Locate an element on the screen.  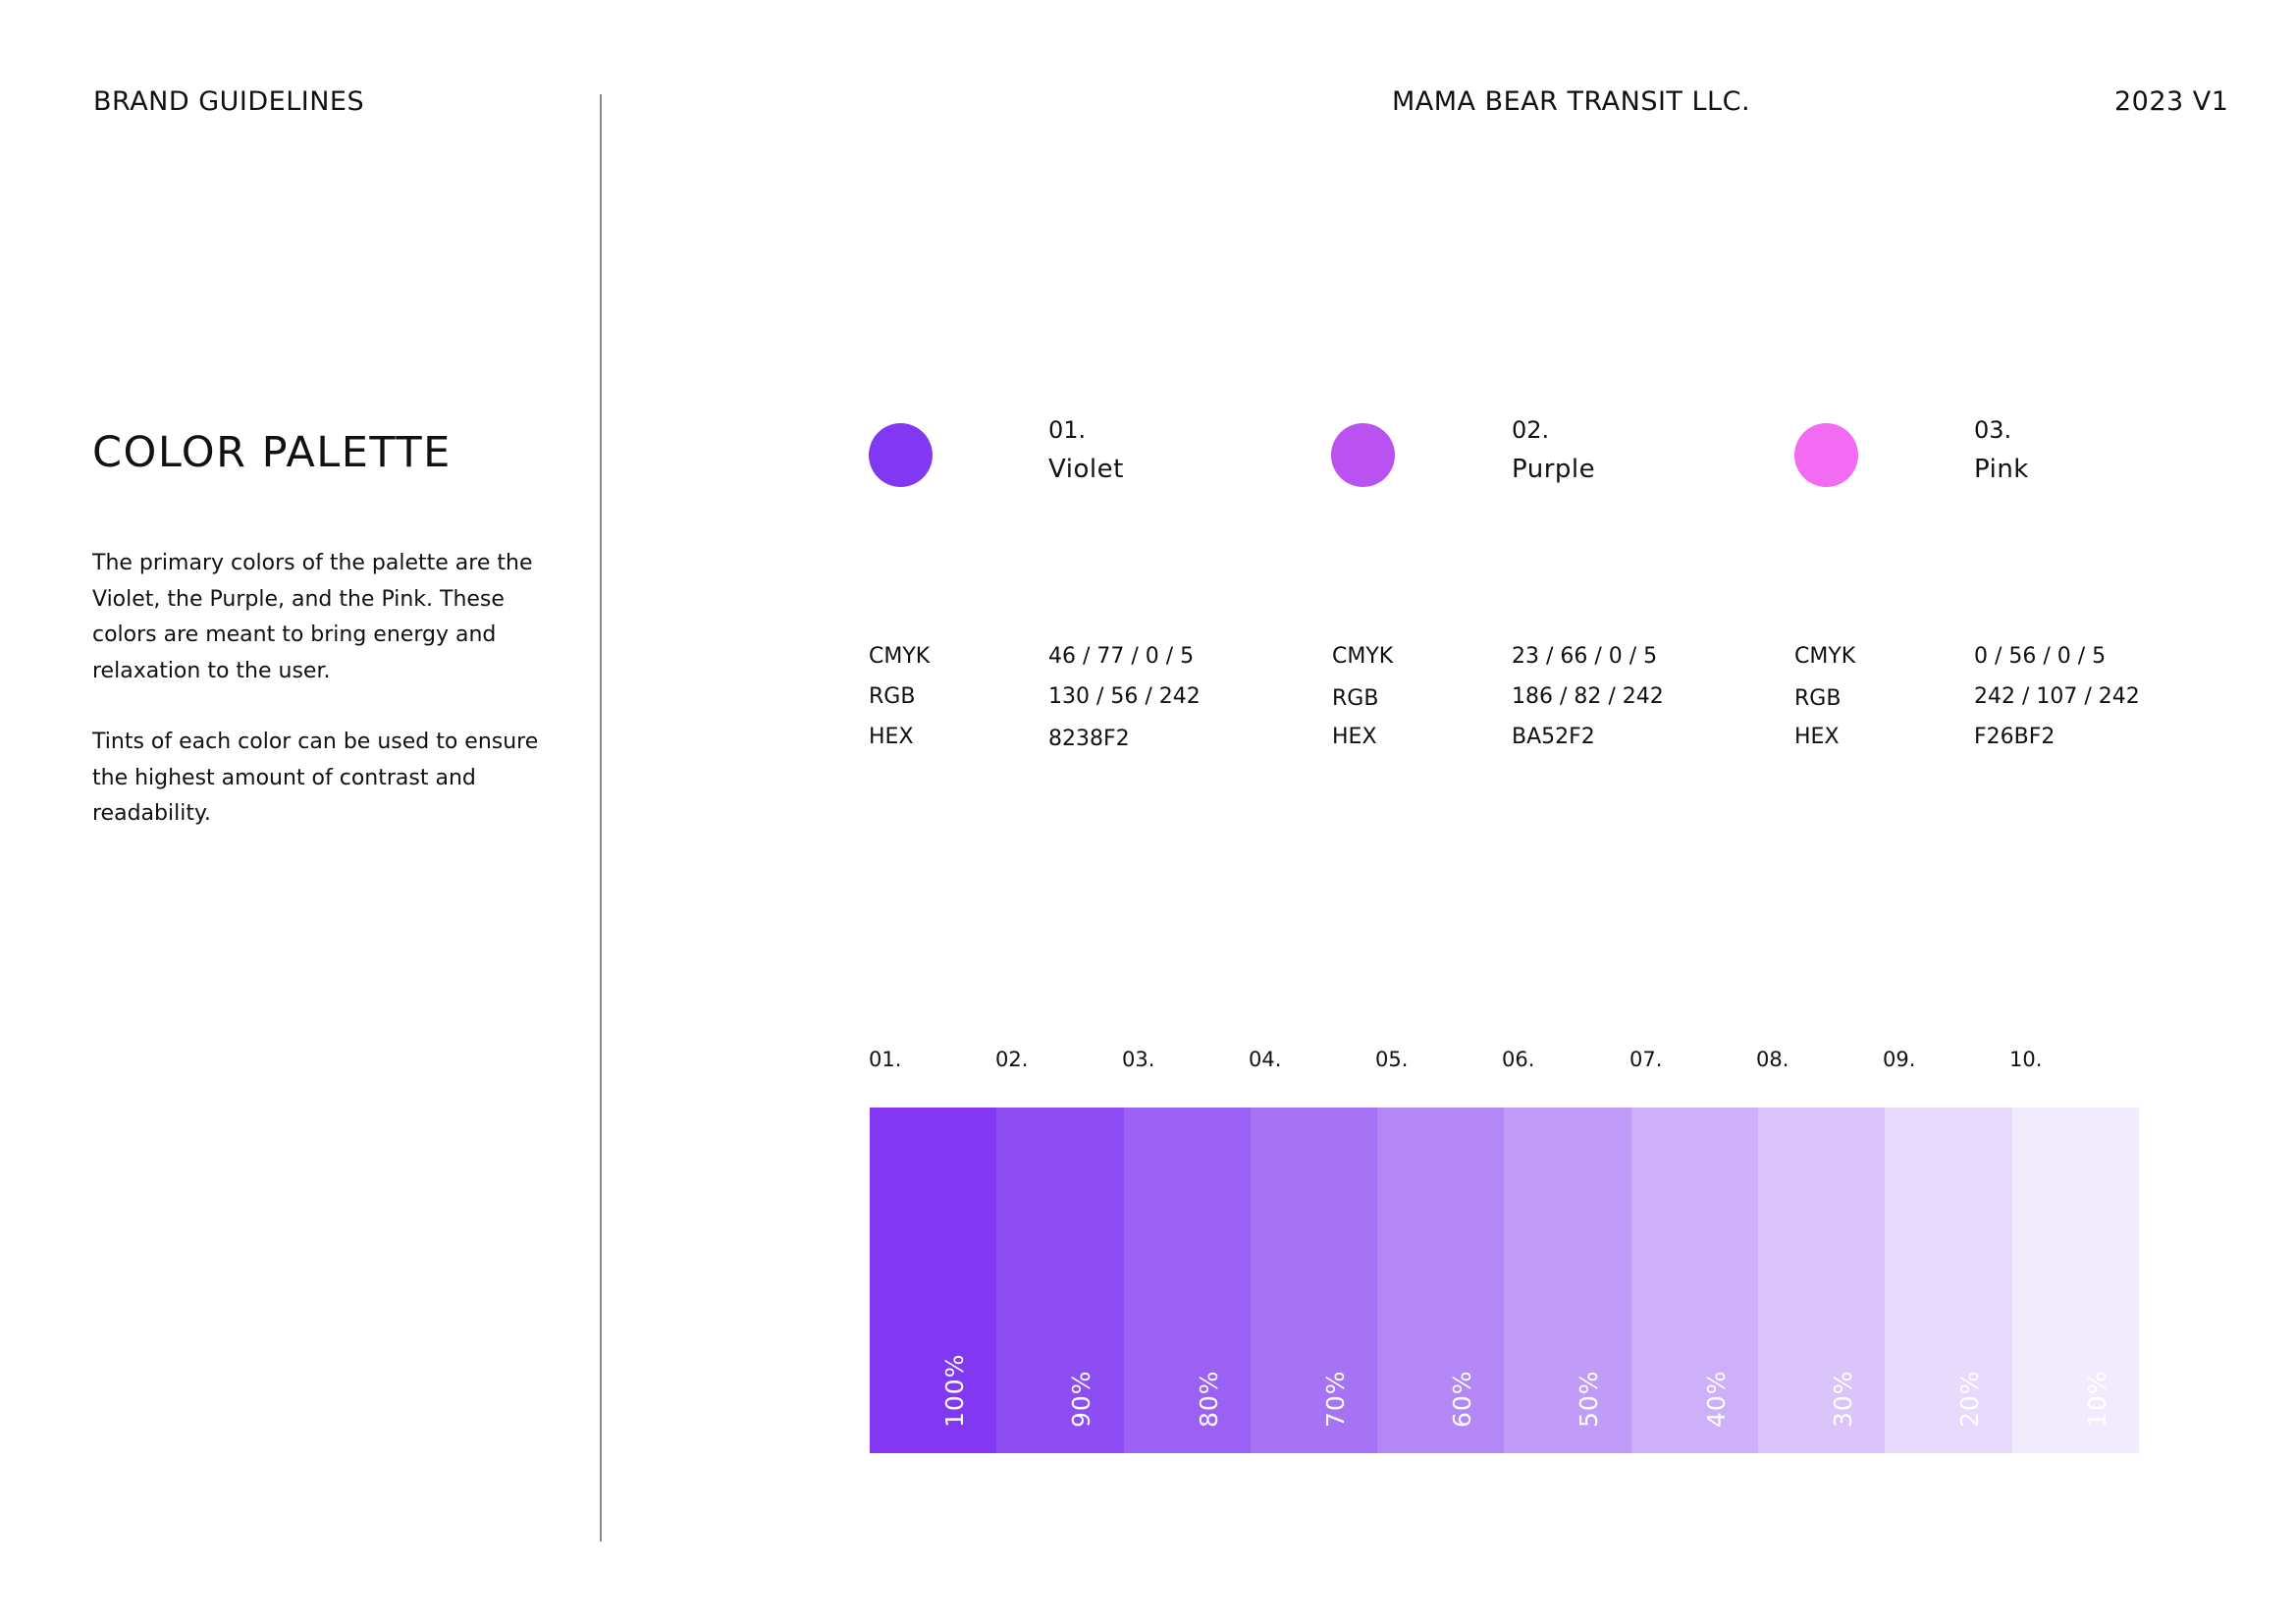
tint-percent: 30% is located at coordinates (1844, 1399).